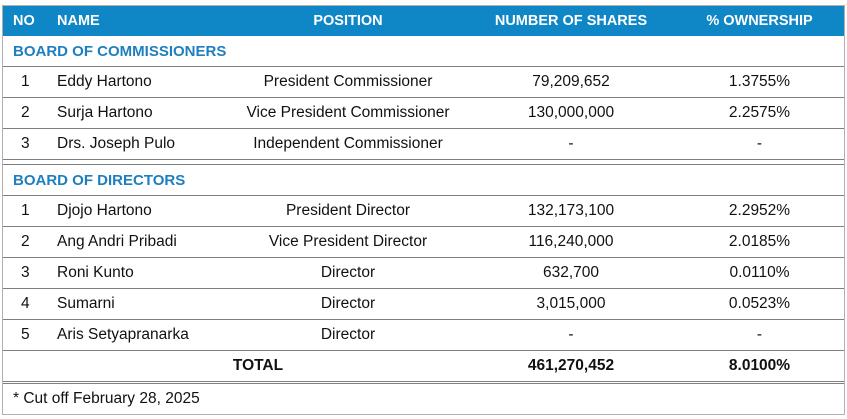  Describe the element at coordinates (139, 82) in the screenshot. I see `row-name: Eddy Hartono` at that location.